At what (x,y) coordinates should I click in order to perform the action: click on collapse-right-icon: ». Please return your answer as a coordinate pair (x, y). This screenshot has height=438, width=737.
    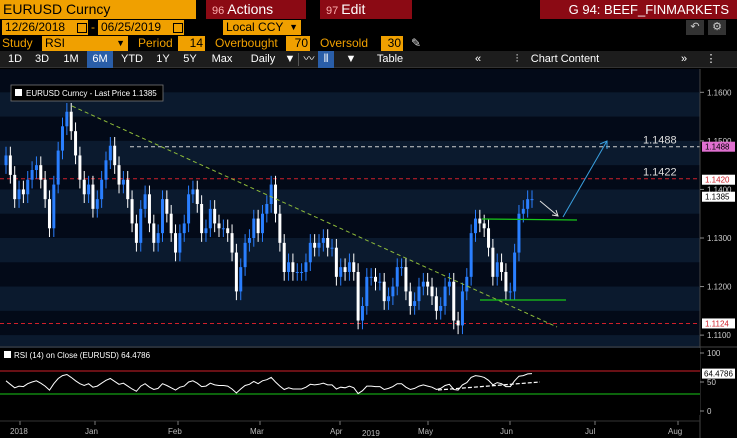
    Looking at the image, I should click on (684, 59).